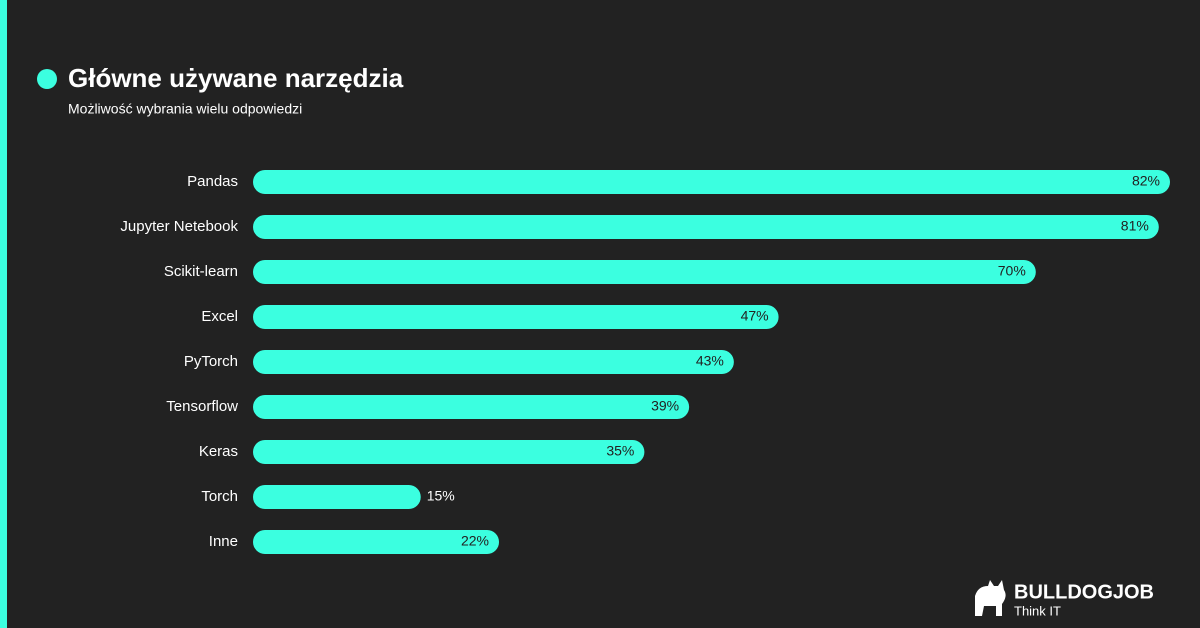  Describe the element at coordinates (475, 541) in the screenshot. I see `value-label: 22%` at that location.